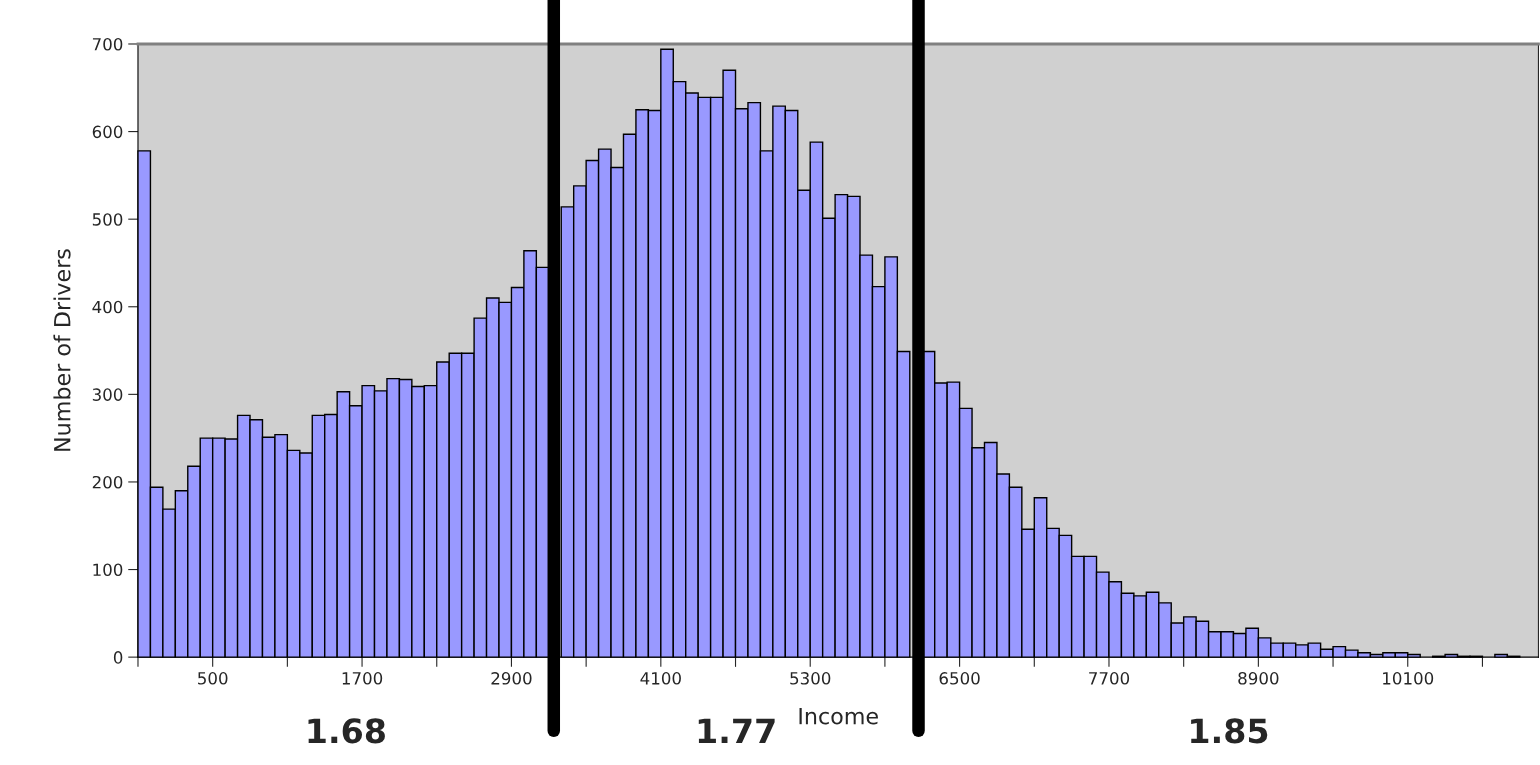  Describe the element at coordinates (107, 219) in the screenshot. I see `y-tick-label: 500` at that location.